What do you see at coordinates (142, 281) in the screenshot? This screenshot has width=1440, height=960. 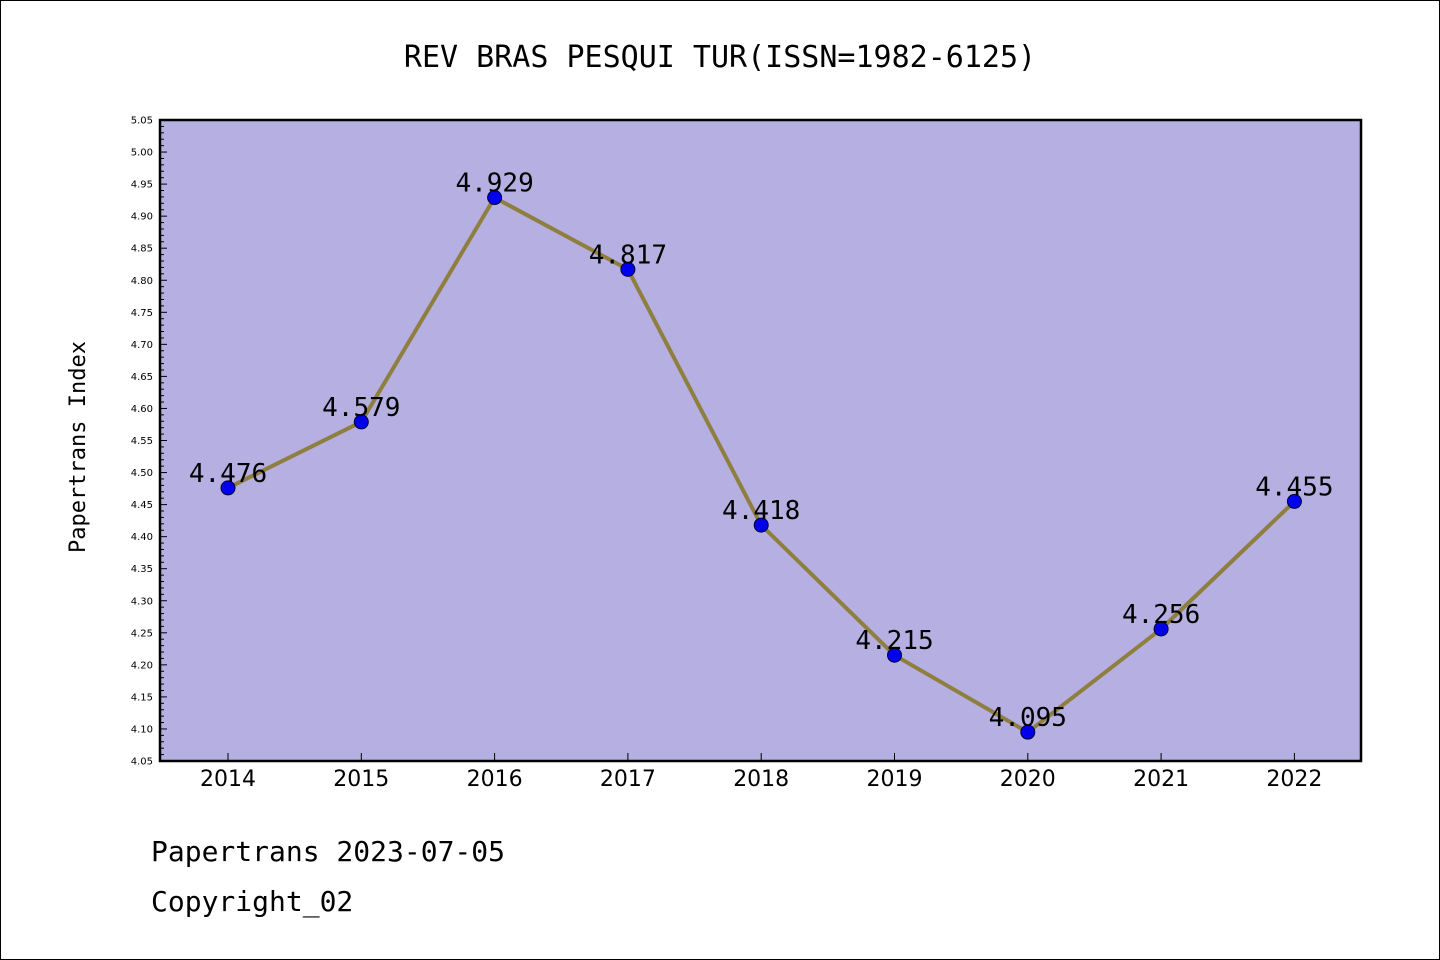 I see `y-tick-label: 4.80` at bounding box center [142, 281].